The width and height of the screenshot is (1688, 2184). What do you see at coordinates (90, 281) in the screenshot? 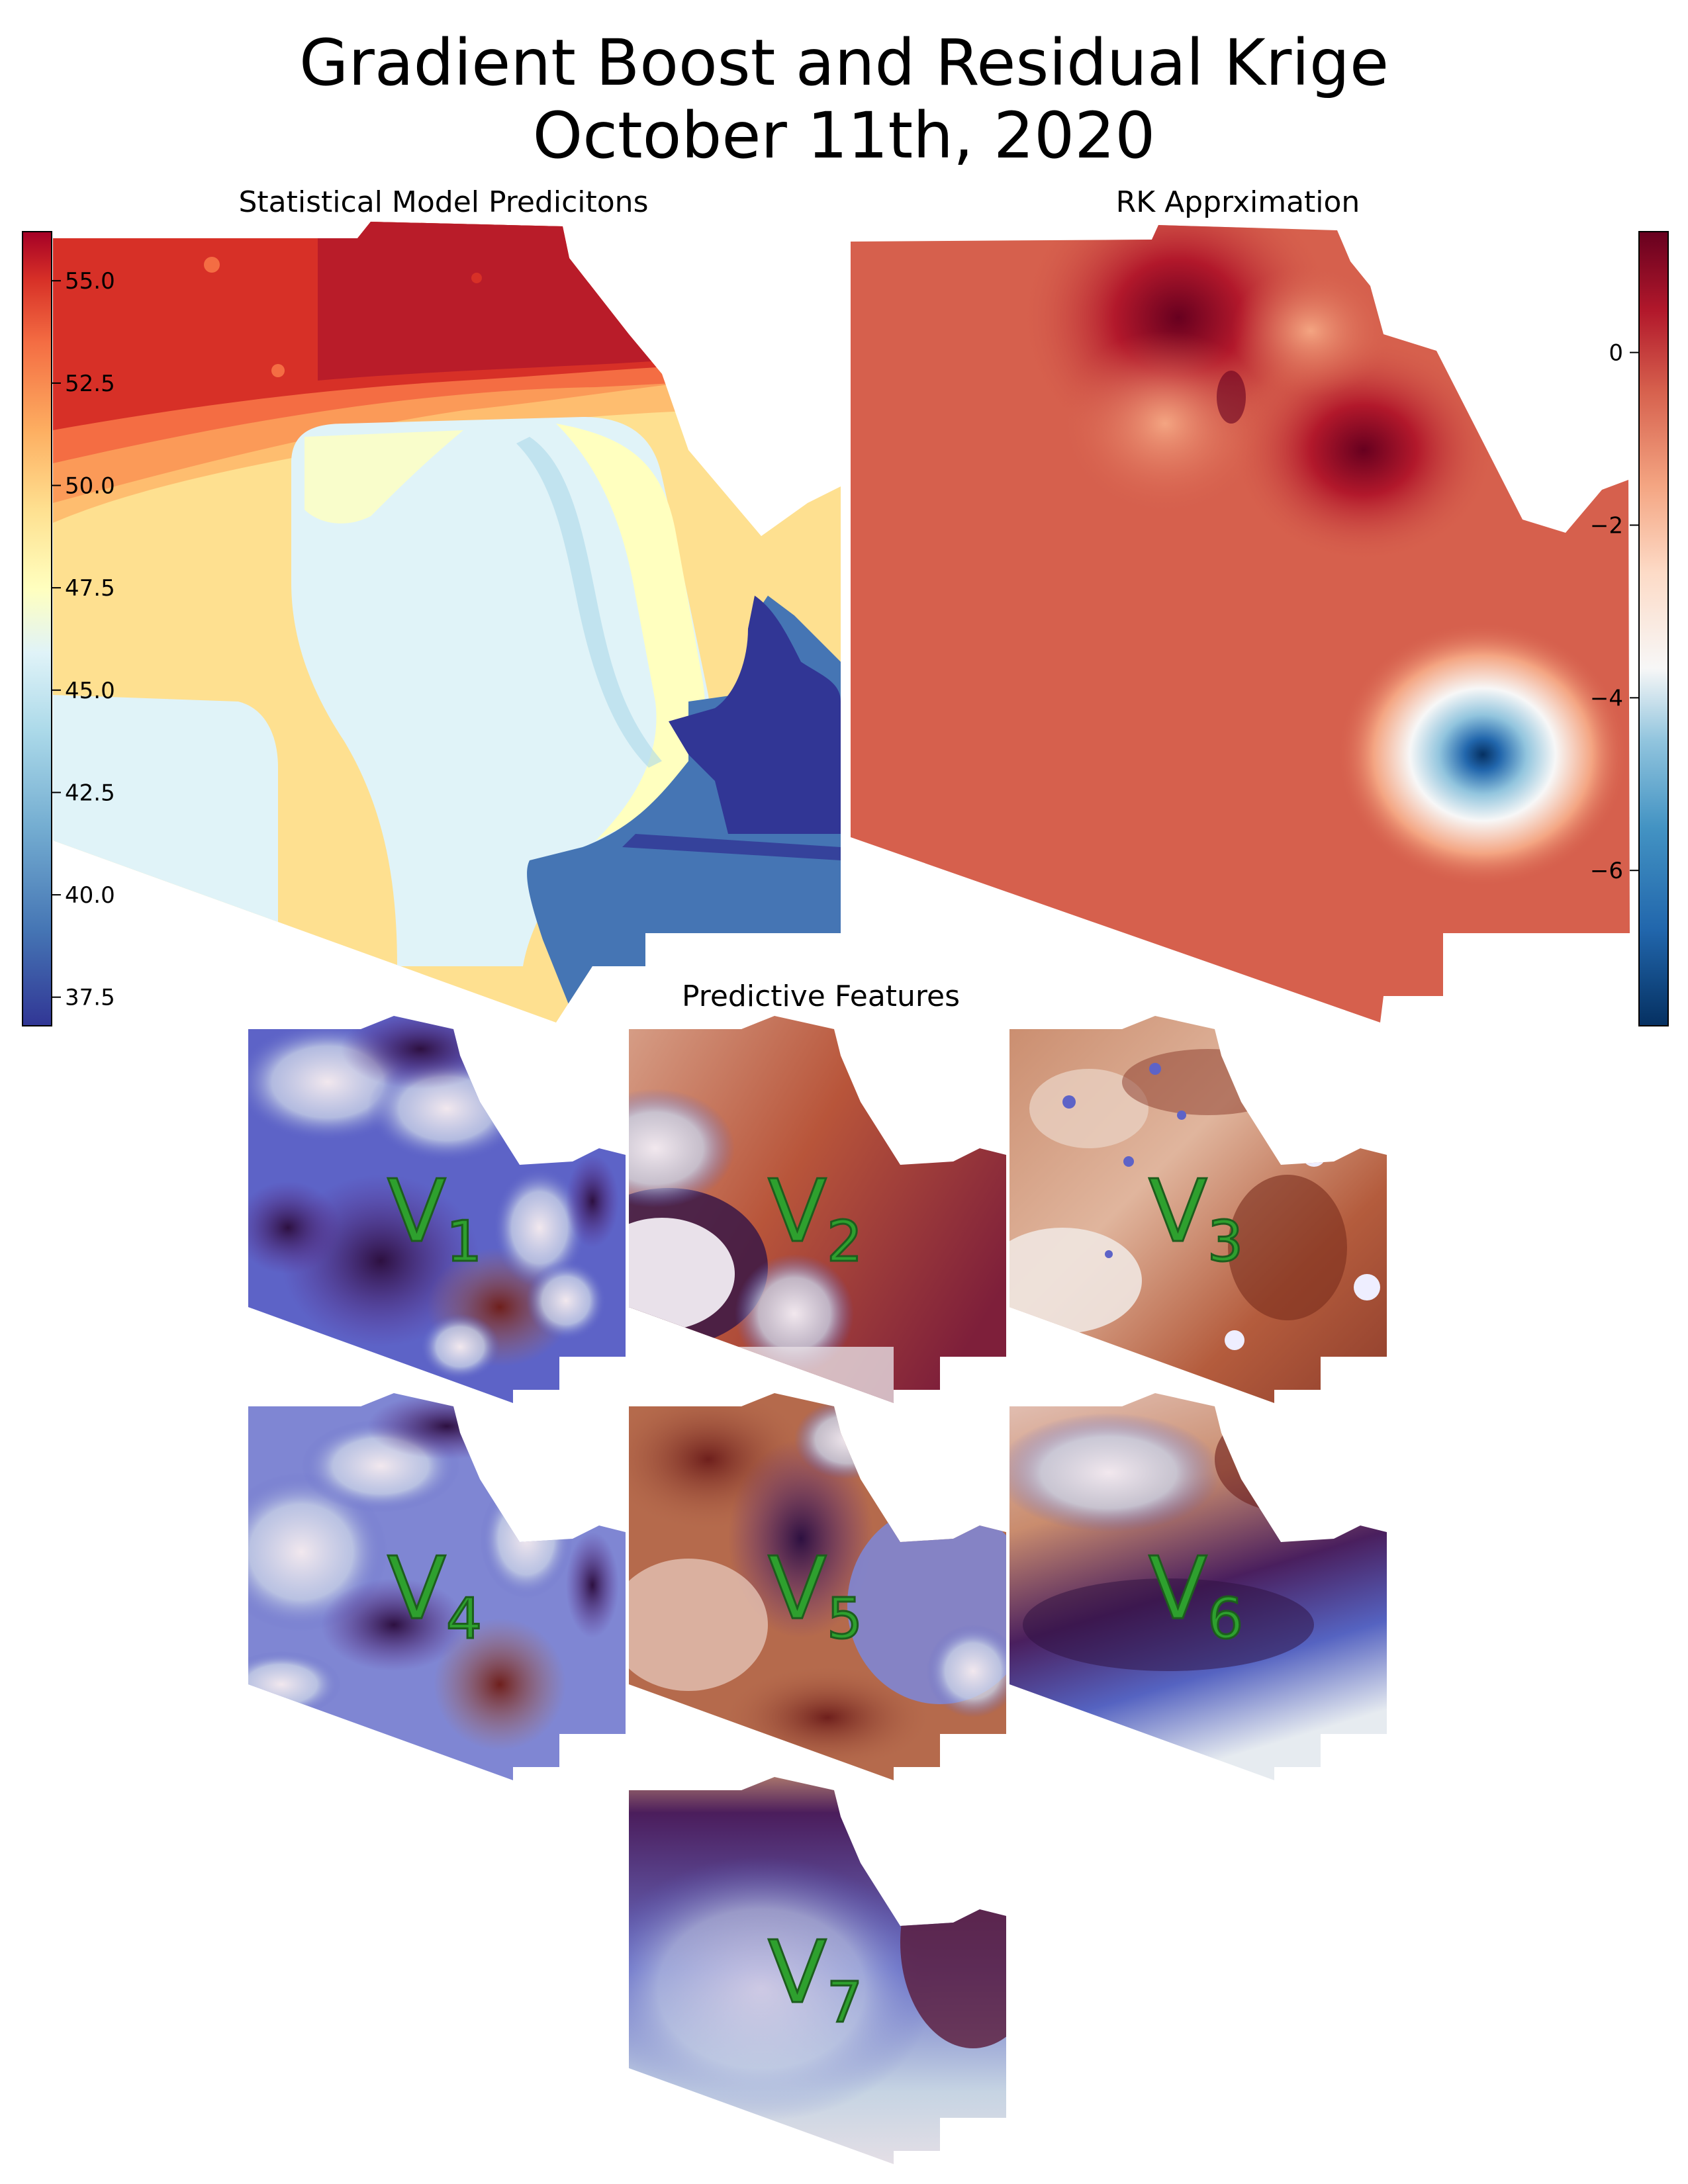
I see `left-colorbar-tick-label: 55.0` at bounding box center [90, 281].